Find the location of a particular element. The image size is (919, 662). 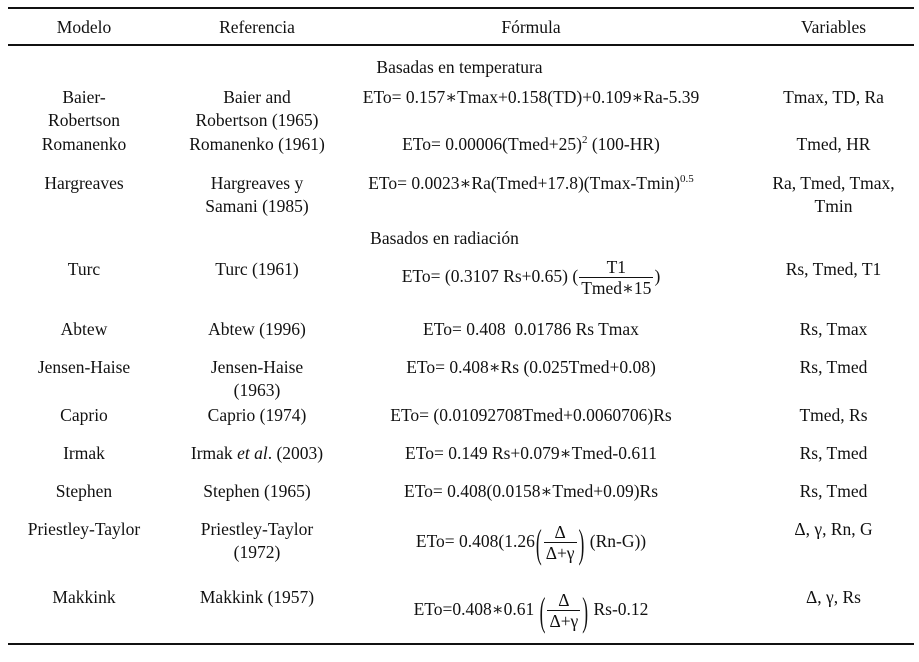

cell-formula: ETo=0.408∗0.61 (Δ Δ+γ) Rs-0.12 is located at coordinates (531, 610).